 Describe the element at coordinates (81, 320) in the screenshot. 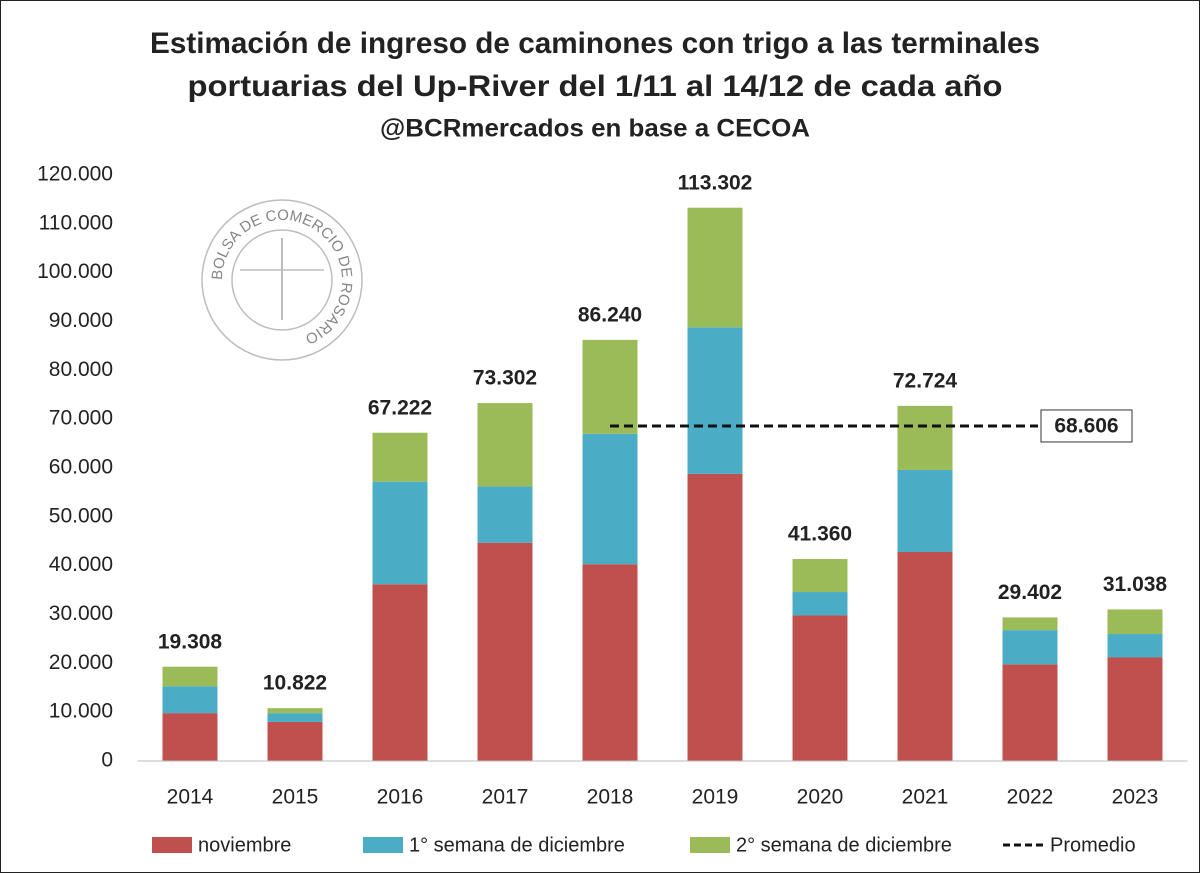

I see `y-tick-label: 90.000` at that location.